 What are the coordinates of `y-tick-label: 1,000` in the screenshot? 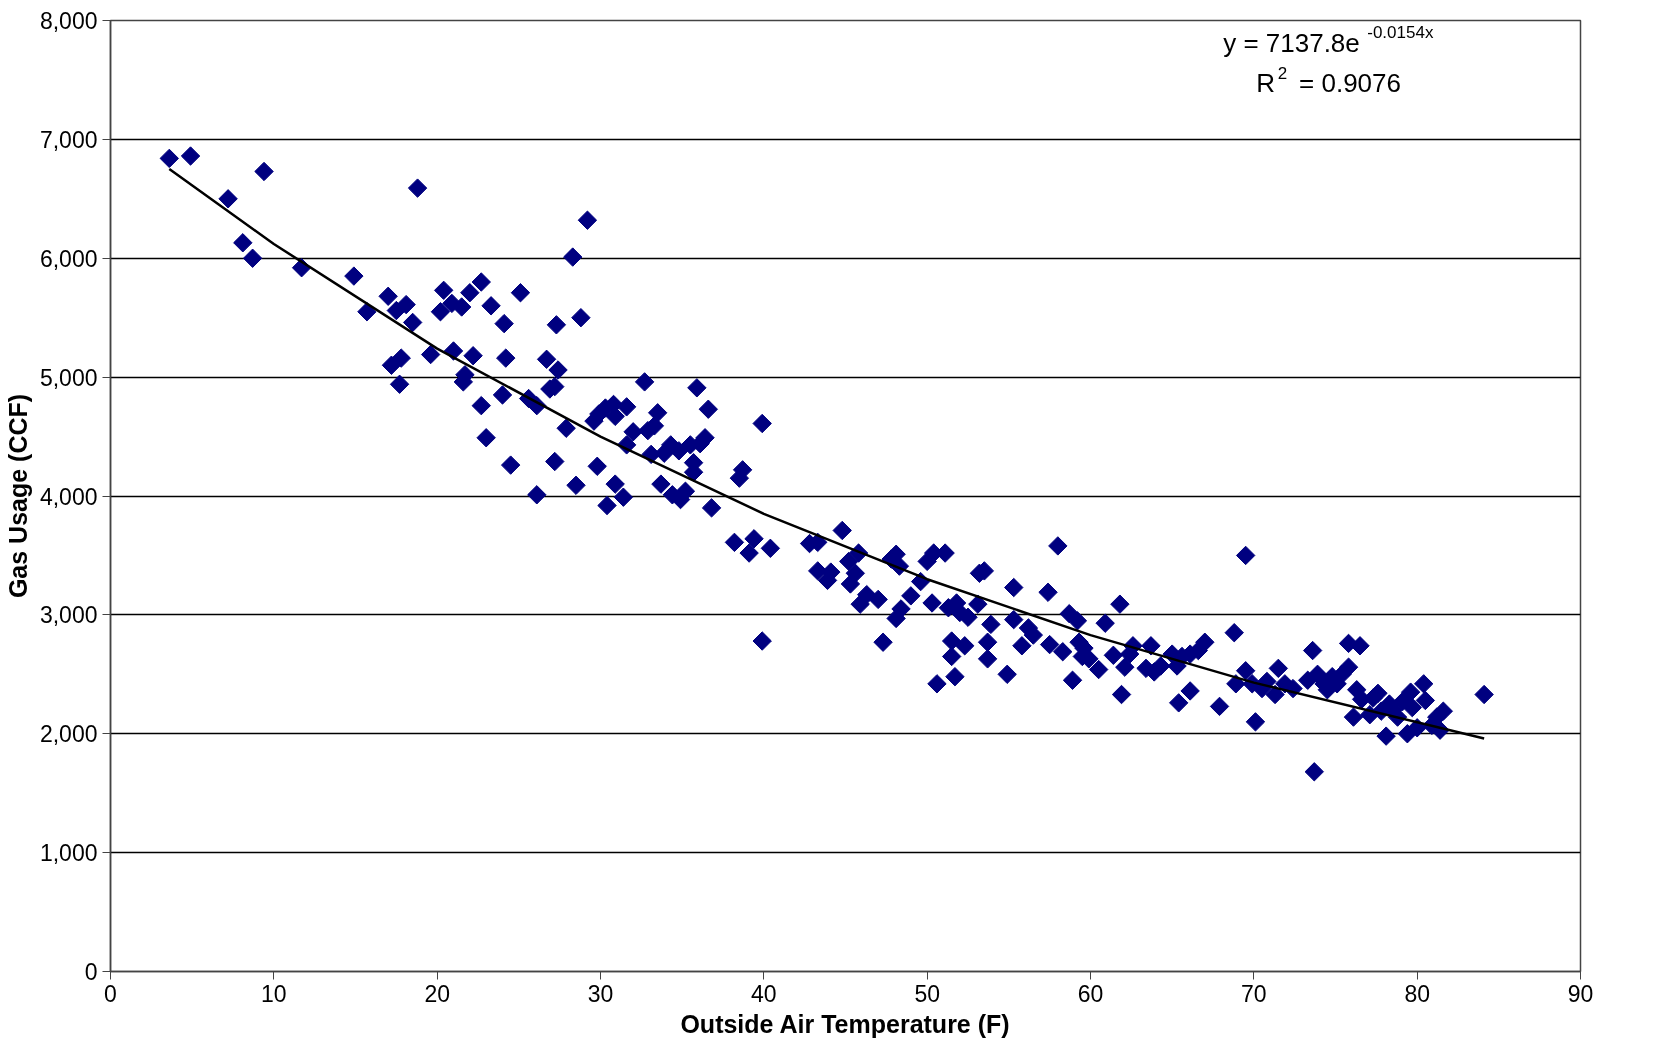 It's located at (68, 853).